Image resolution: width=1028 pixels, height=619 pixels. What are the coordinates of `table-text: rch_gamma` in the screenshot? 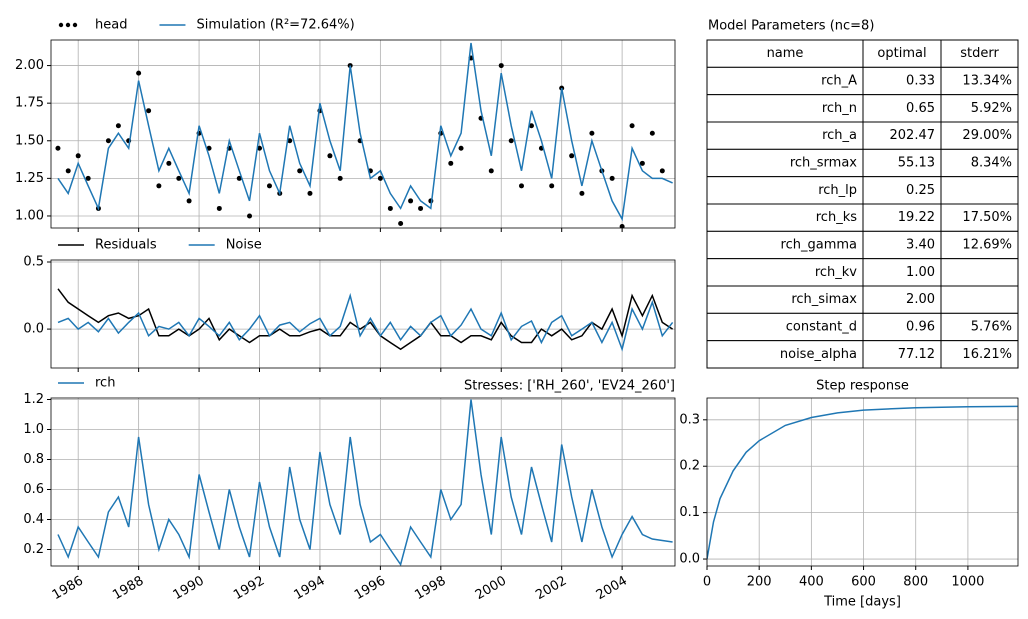 It's located at (819, 245).